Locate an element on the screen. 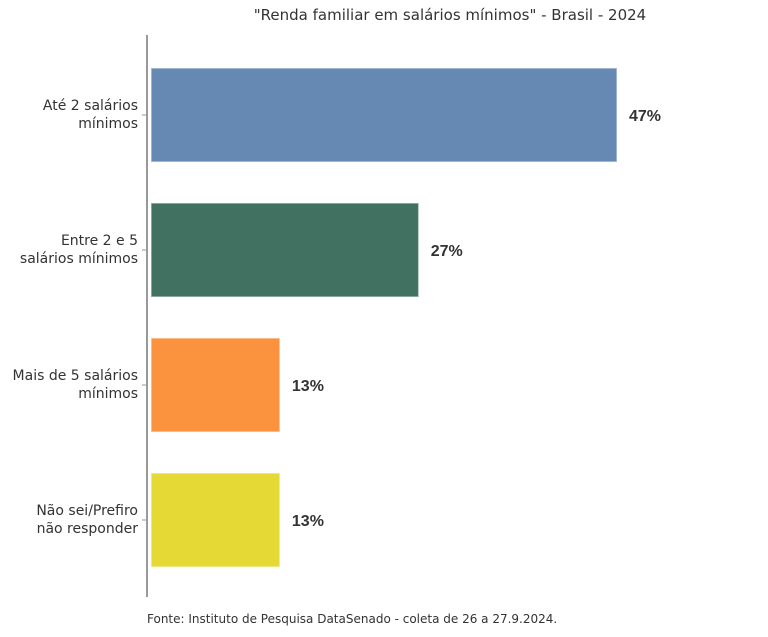 The image size is (768, 637). value-label: 47% is located at coordinates (645, 116).